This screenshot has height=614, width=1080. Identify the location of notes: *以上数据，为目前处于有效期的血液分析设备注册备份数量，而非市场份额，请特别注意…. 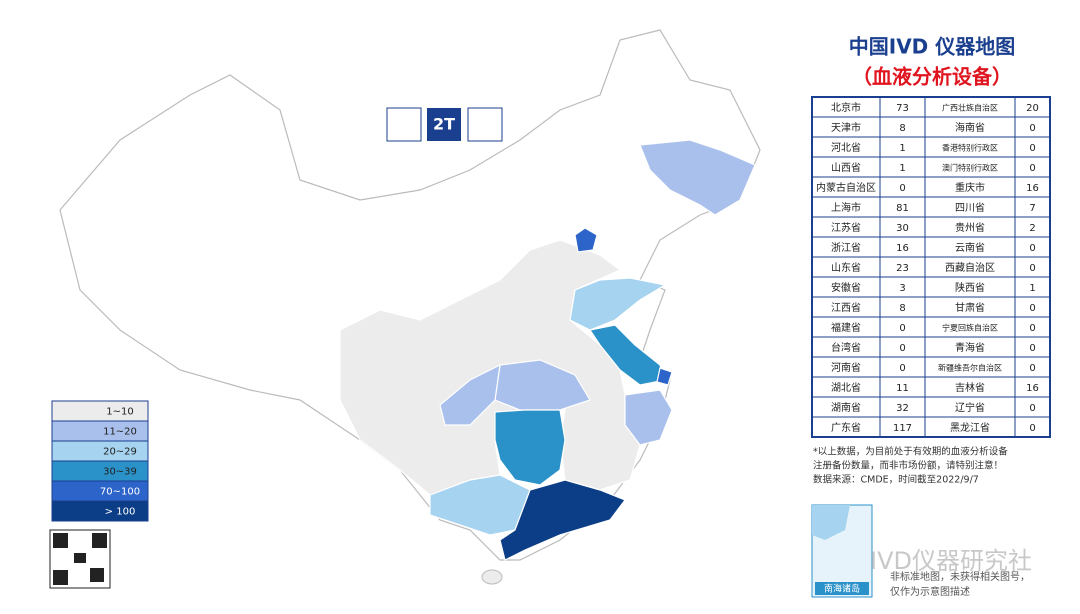
(910, 466).